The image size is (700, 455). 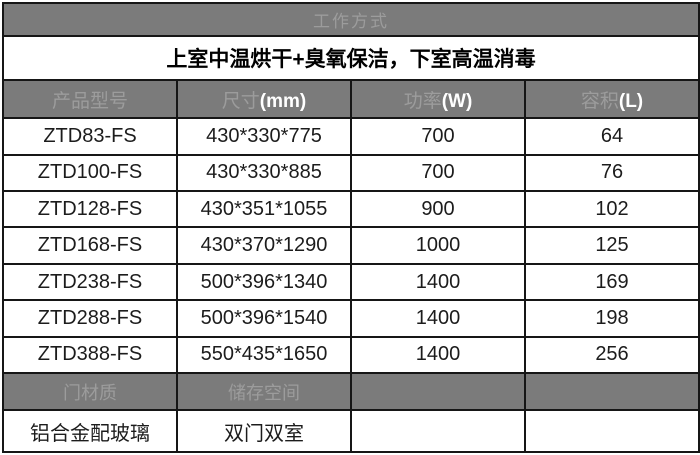 I want to click on volume-cell: 64, so click(x=612, y=136).